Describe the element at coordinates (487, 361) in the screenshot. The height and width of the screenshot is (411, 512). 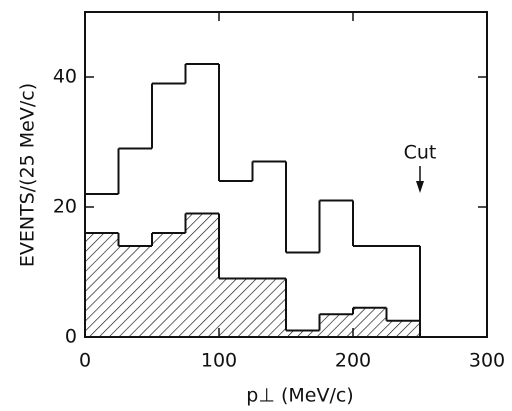
I see `x-tick-label: 300` at that location.